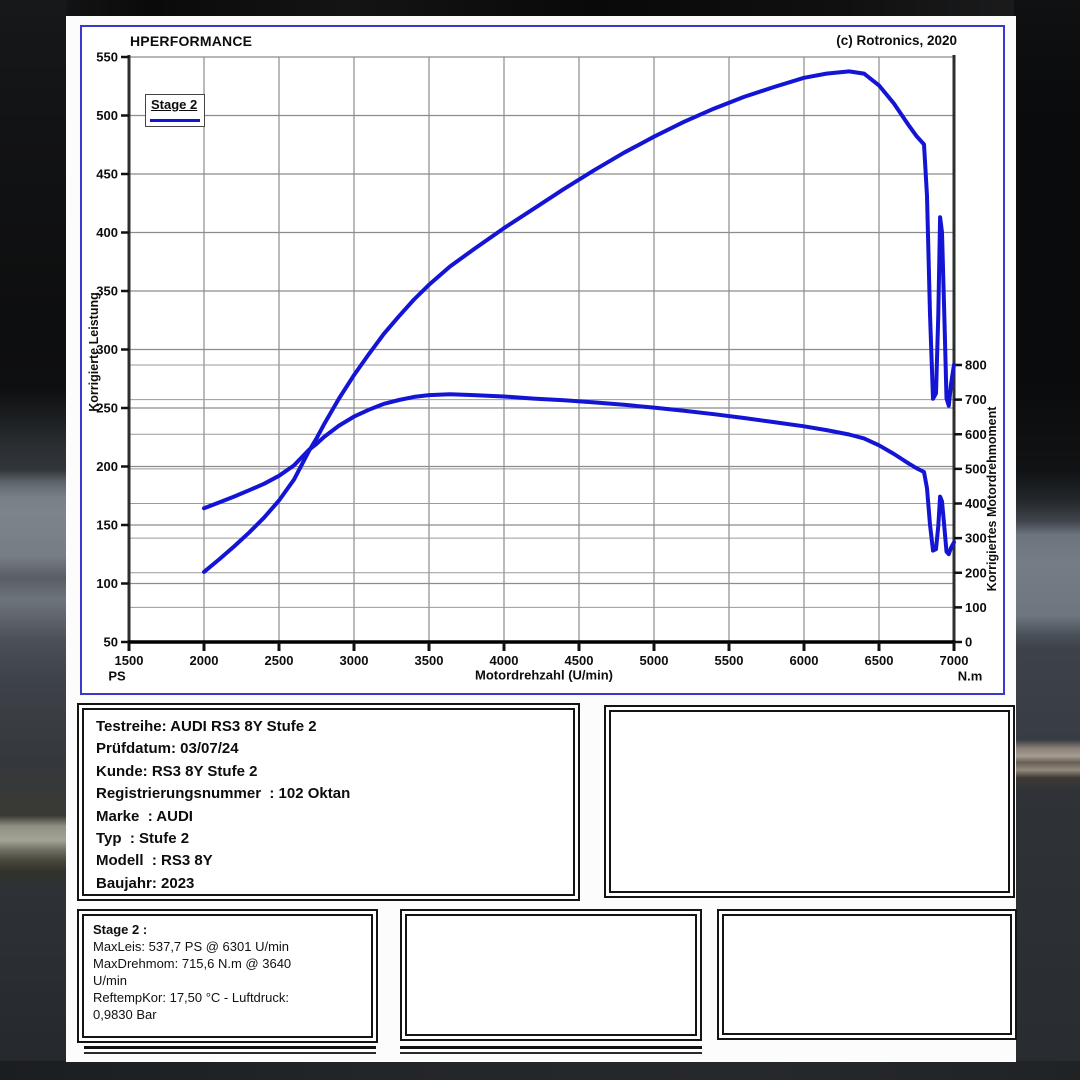 This screenshot has height=1080, width=1080. I want to click on right-axis-tick-label: 0, so click(968, 642).